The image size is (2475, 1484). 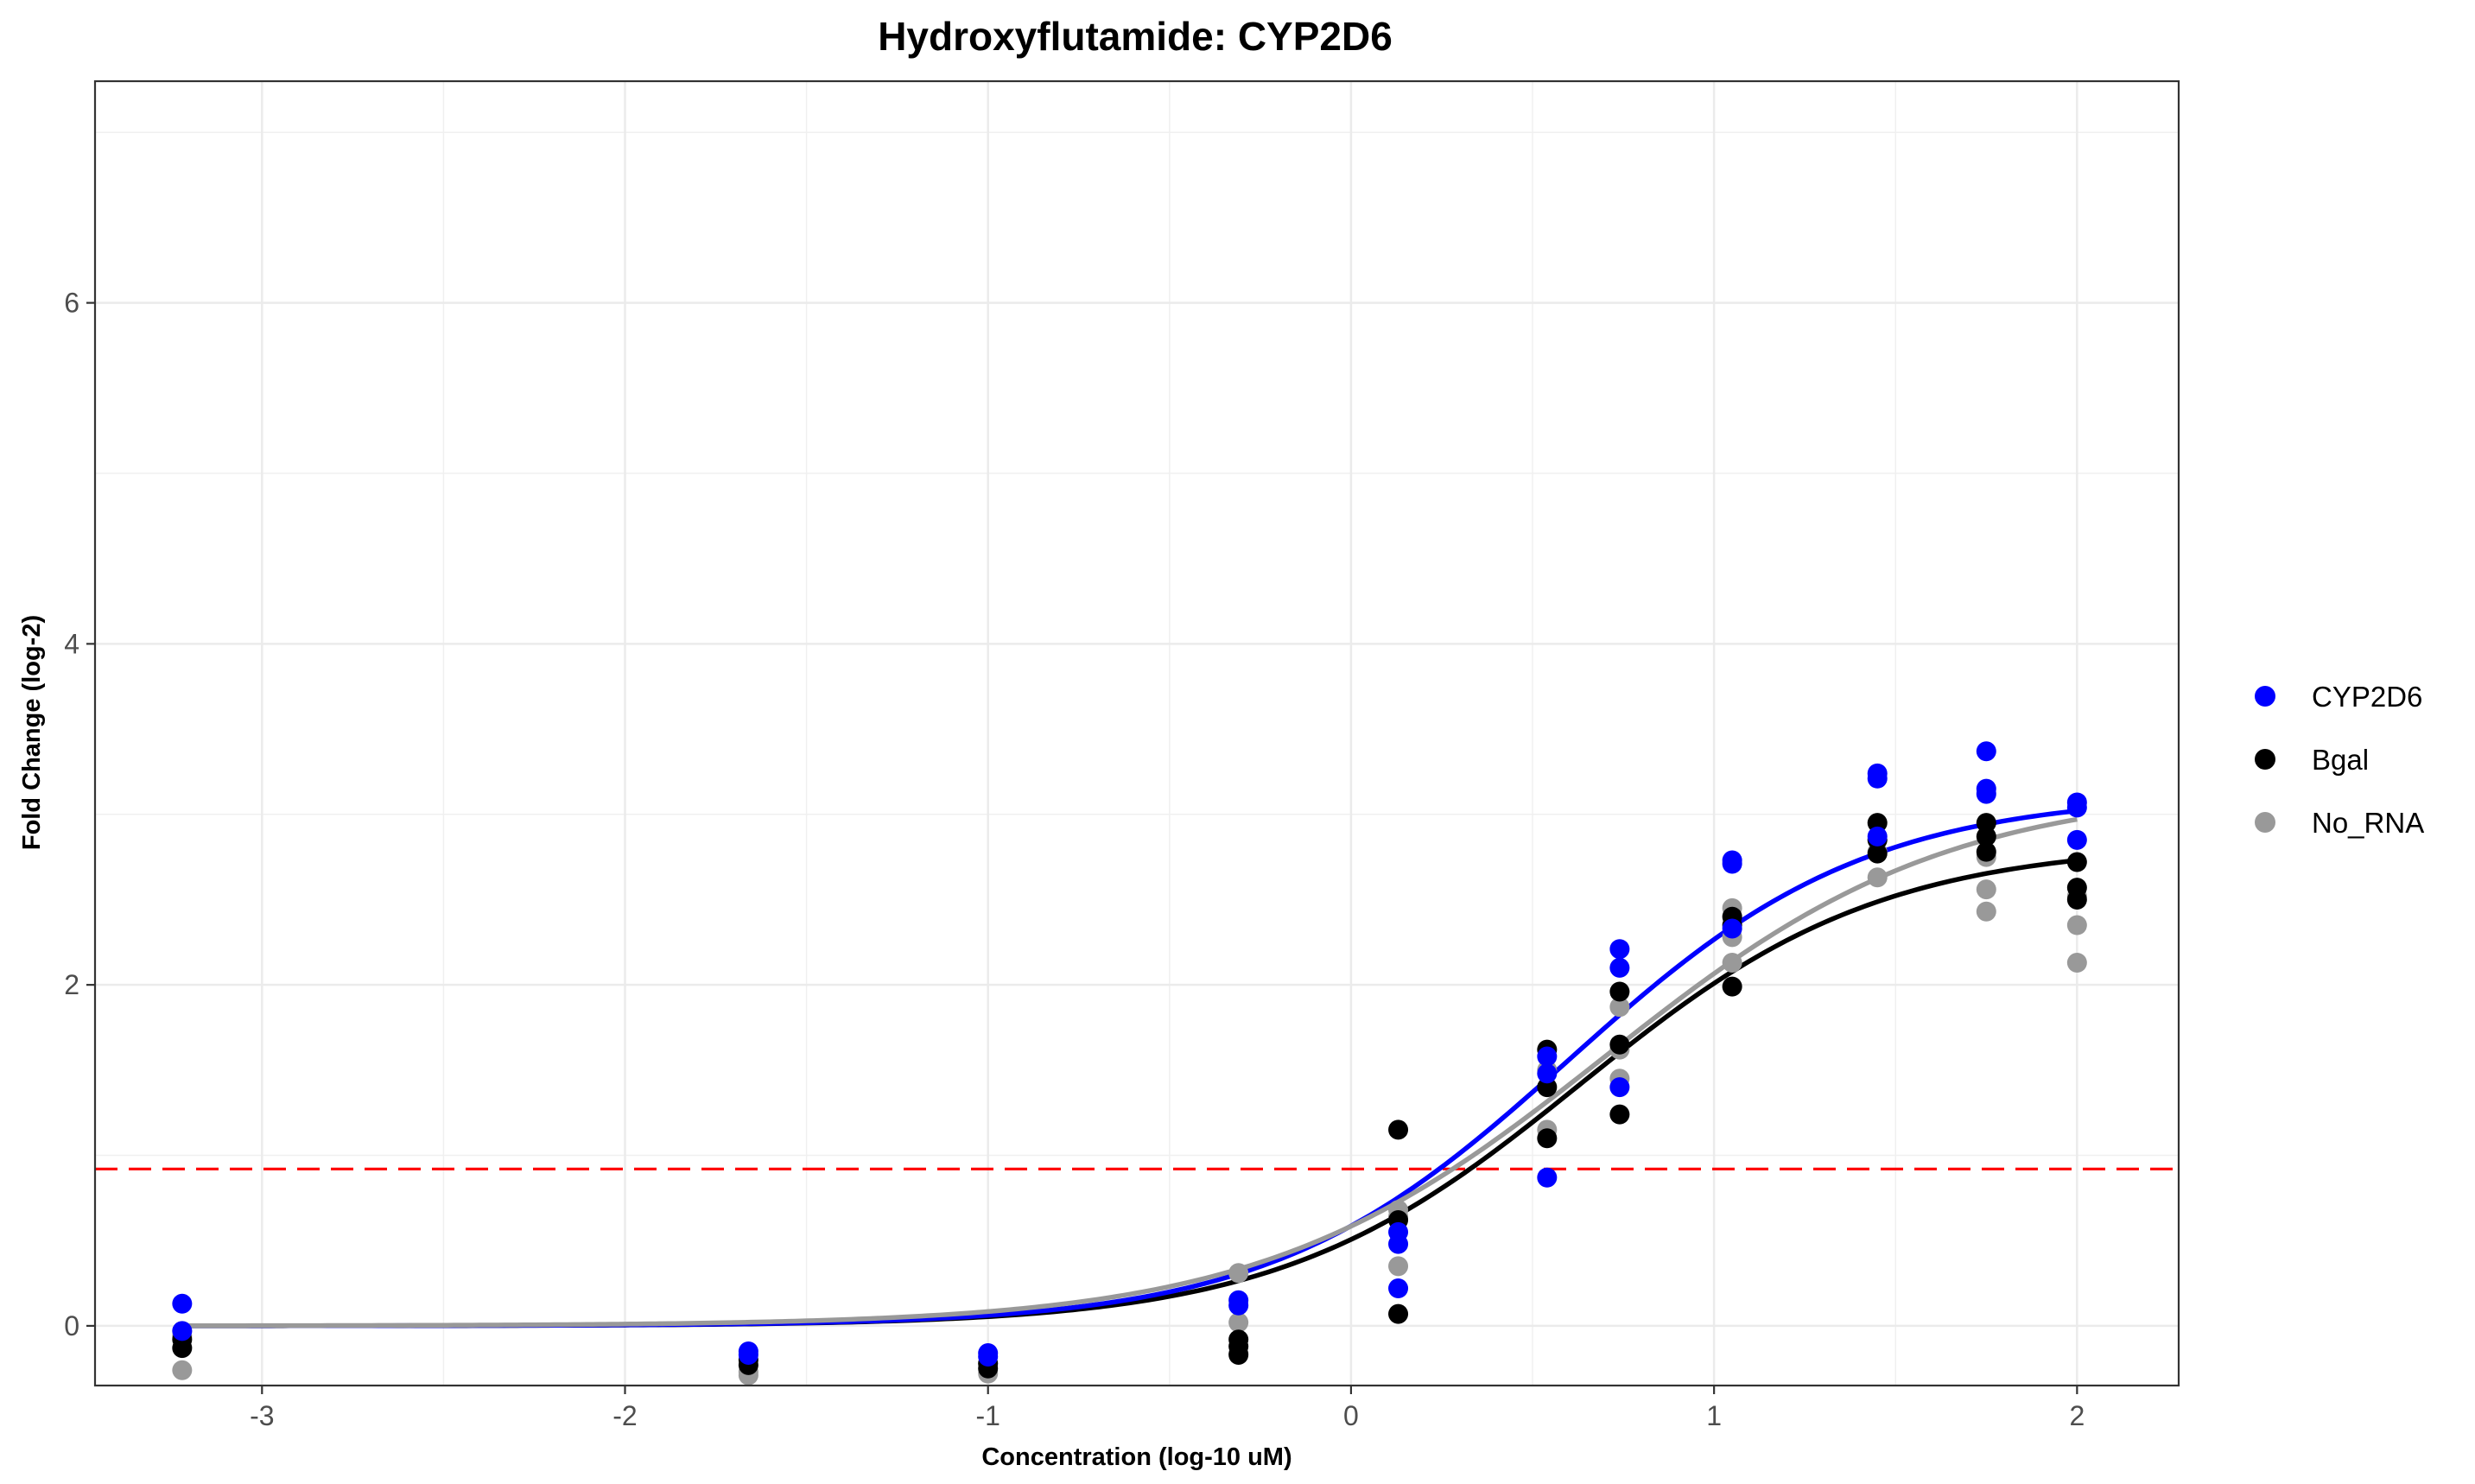 I want to click on y-tick-label: 6, so click(x=71, y=303).